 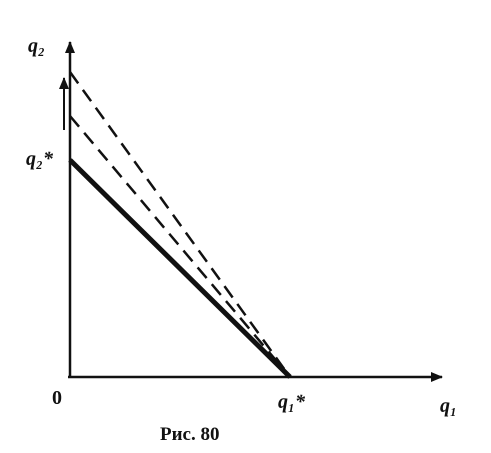 What do you see at coordinates (292, 402) in the screenshot?
I see `x-intercept-label: q₁*` at bounding box center [292, 402].